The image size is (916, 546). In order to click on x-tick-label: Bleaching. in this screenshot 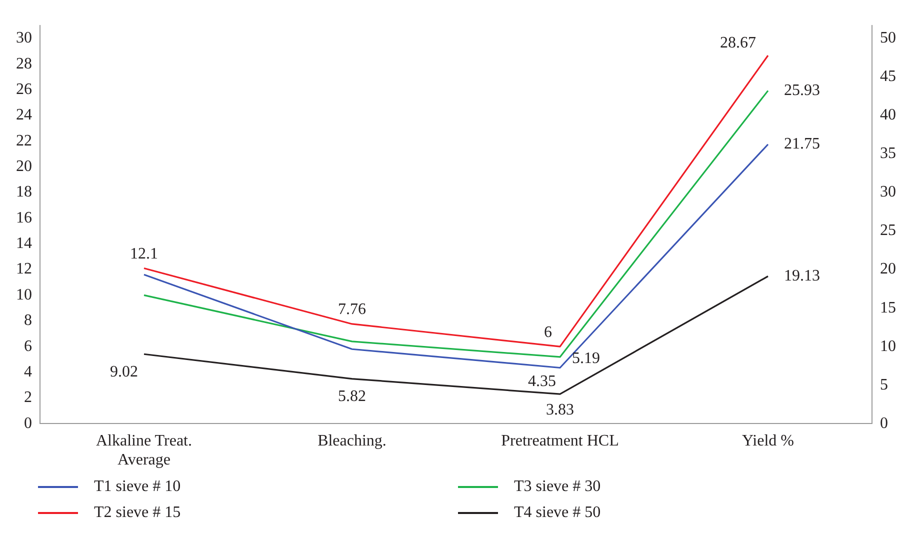, I will do `click(352, 441)`.